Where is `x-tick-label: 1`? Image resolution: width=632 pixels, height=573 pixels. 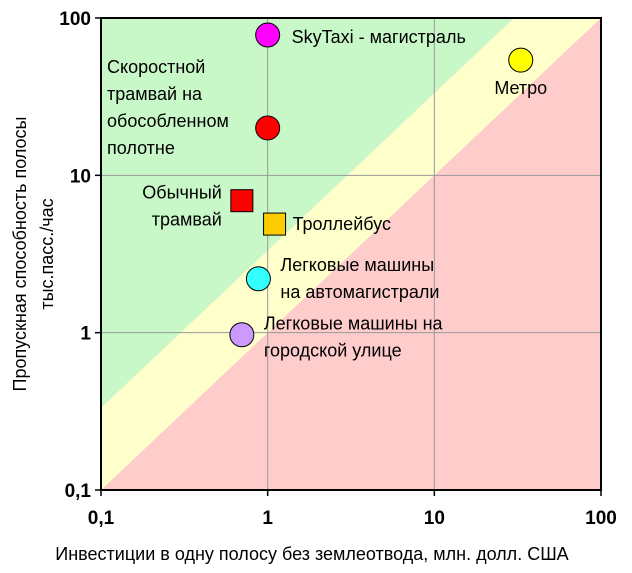 x-tick-label: 1 is located at coordinates (267, 518).